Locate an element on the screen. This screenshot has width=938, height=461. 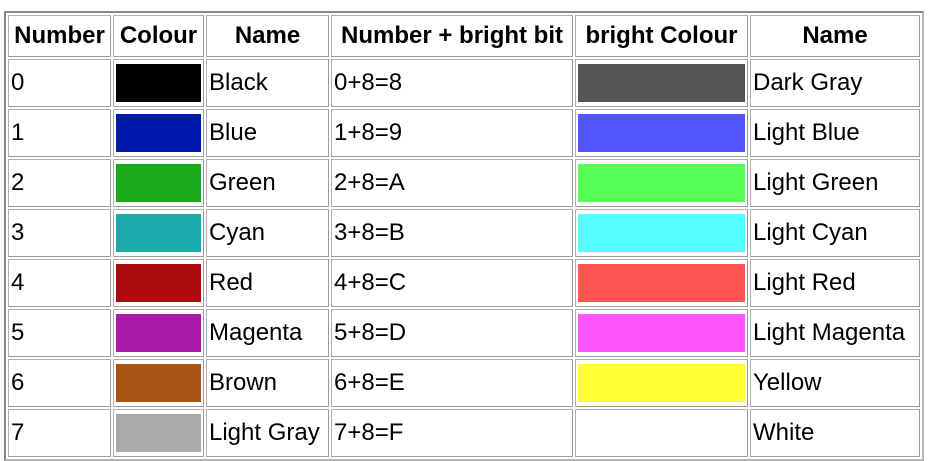
bright-colour-name: Light Cyan is located at coordinates (835, 233).